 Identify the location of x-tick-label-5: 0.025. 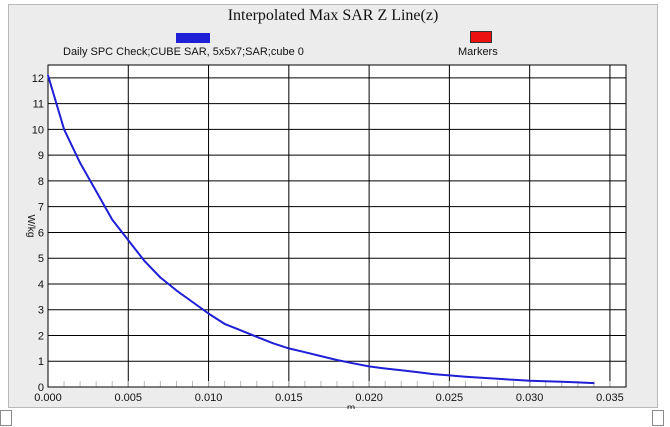
(450, 398).